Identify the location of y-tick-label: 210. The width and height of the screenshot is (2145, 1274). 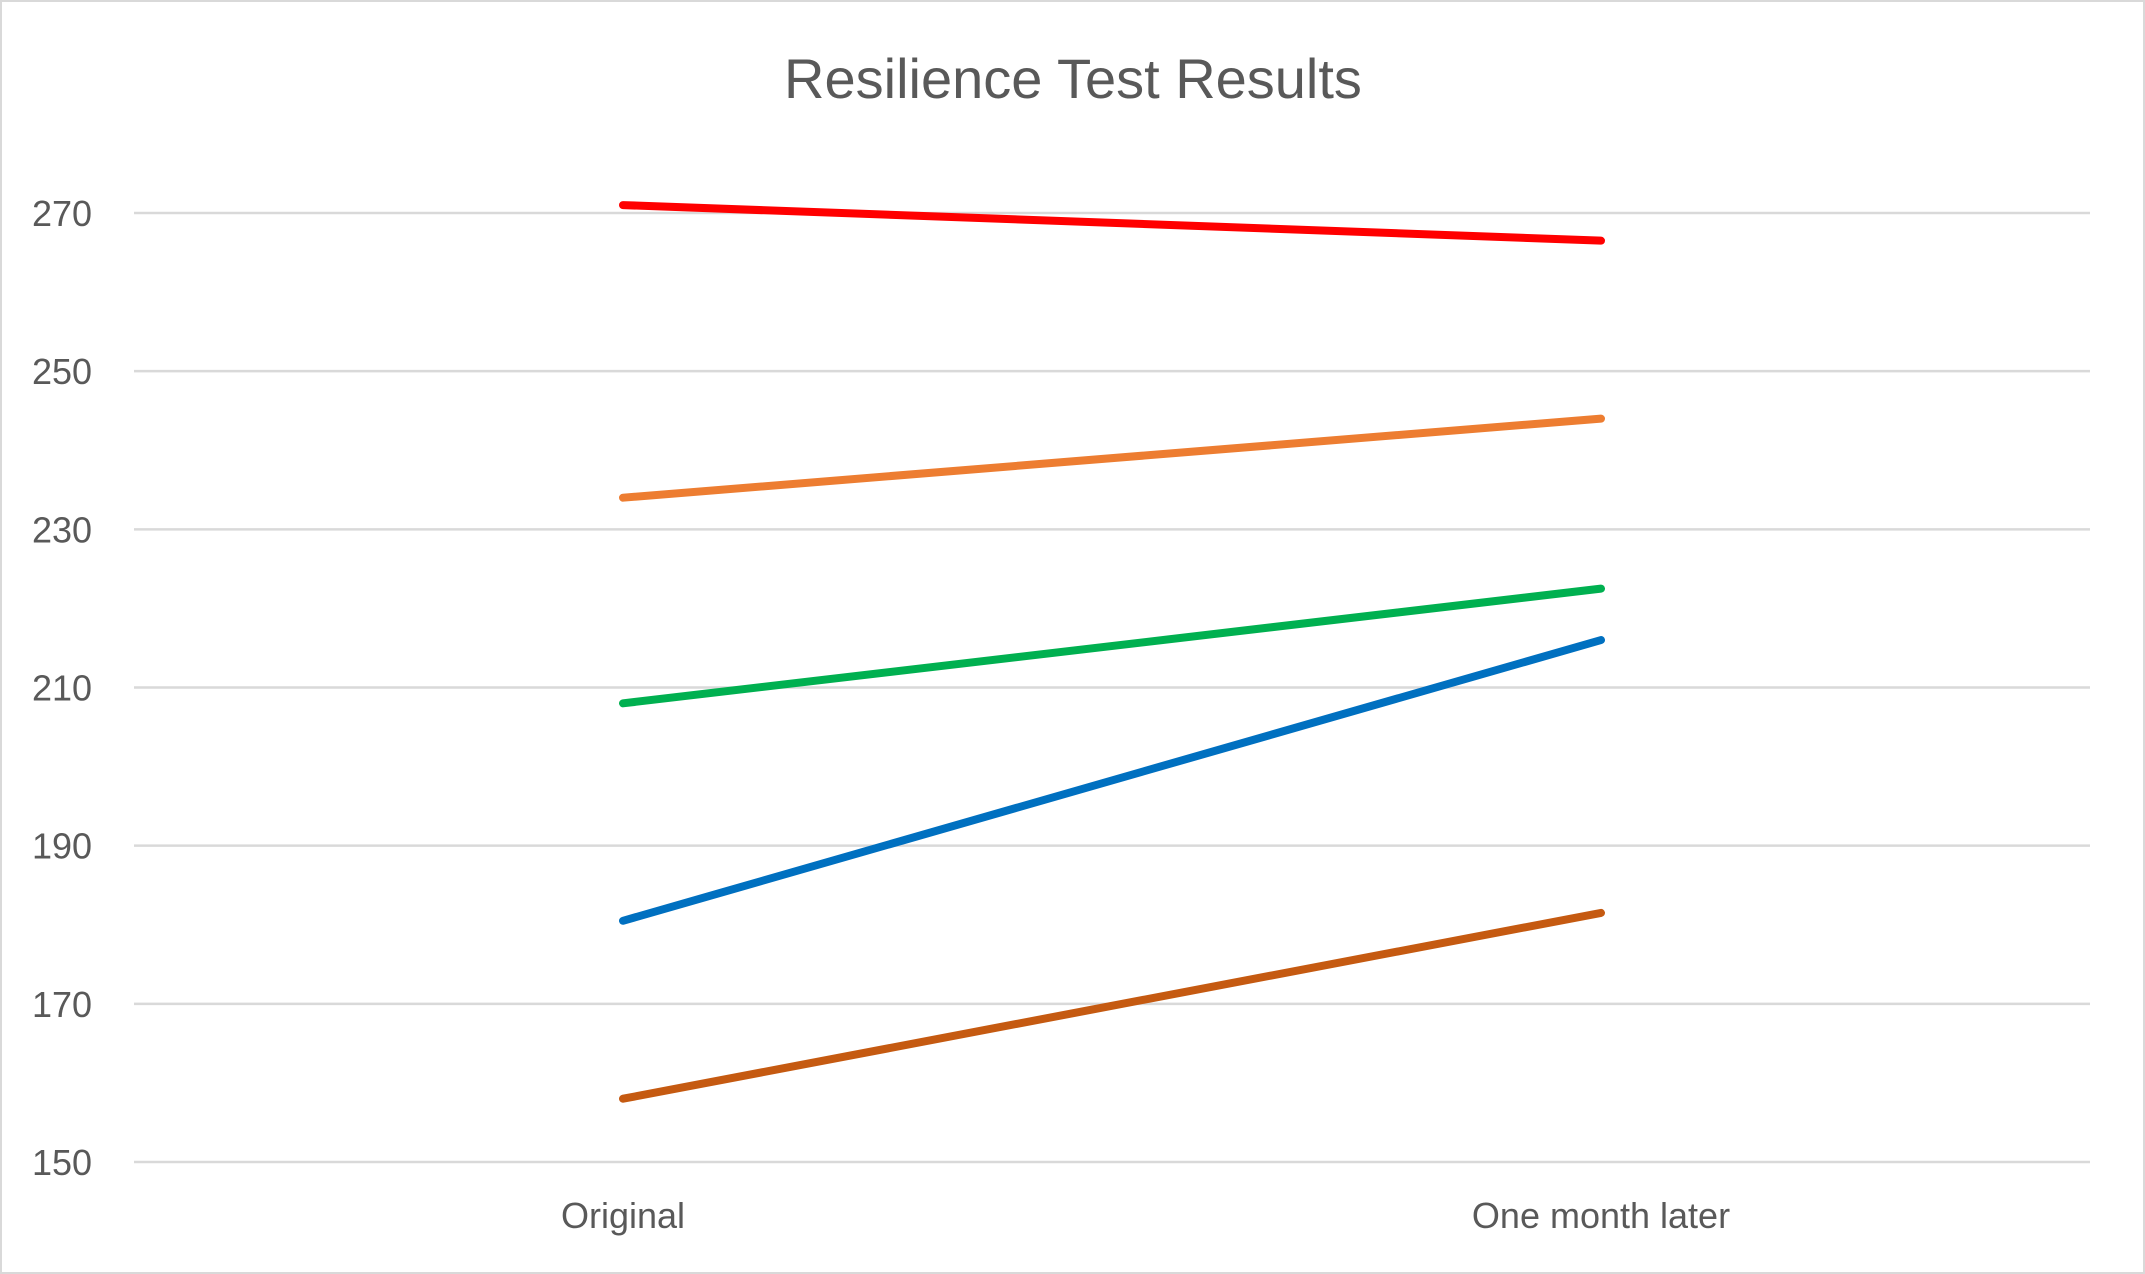
(62, 688).